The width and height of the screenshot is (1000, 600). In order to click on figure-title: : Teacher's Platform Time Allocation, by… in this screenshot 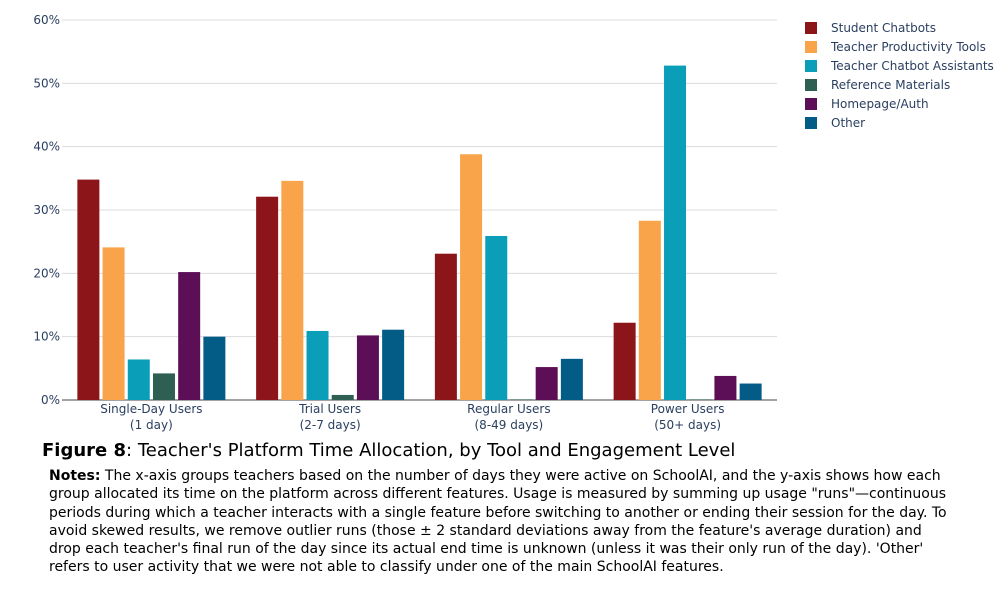, I will do `click(431, 450)`.